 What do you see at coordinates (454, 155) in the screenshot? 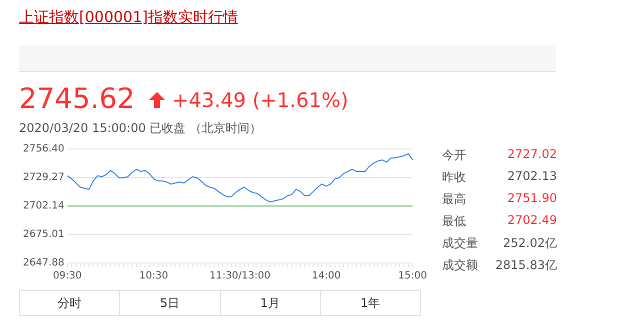
I see `text: 今开` at bounding box center [454, 155].